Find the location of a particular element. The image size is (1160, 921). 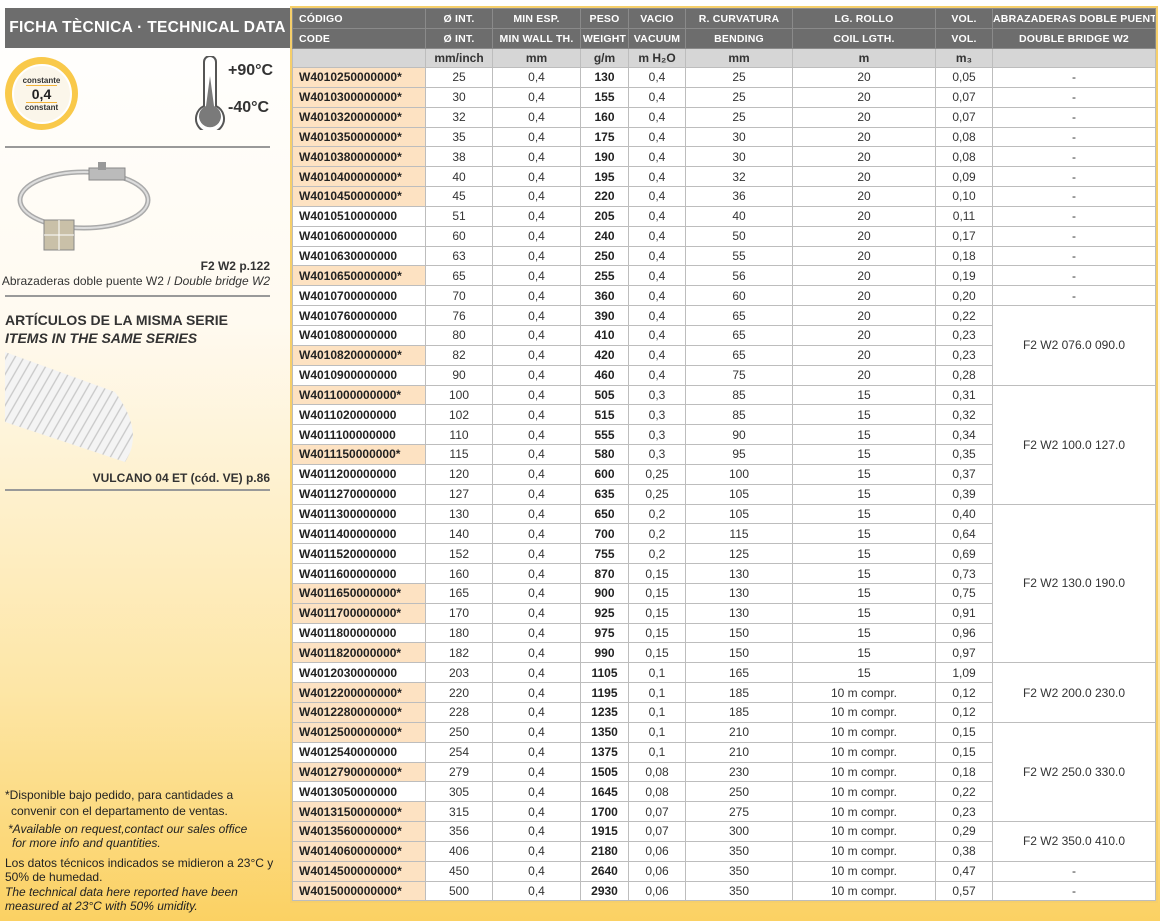

cell-diameter: 160 is located at coordinates (459, 573).